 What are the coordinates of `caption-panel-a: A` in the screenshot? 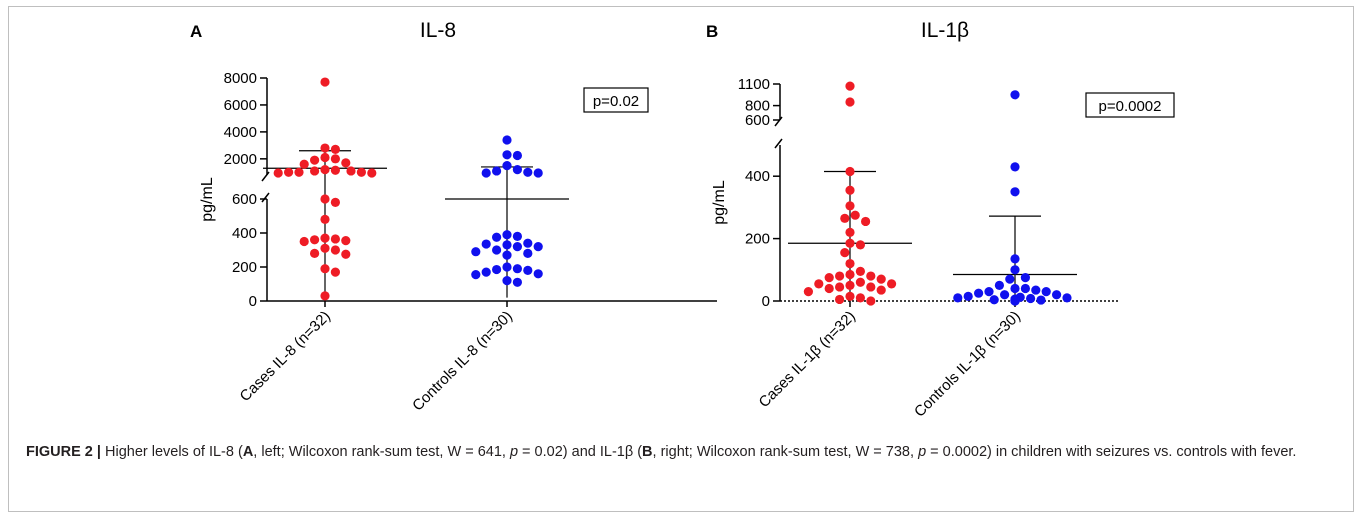 It's located at (248, 452).